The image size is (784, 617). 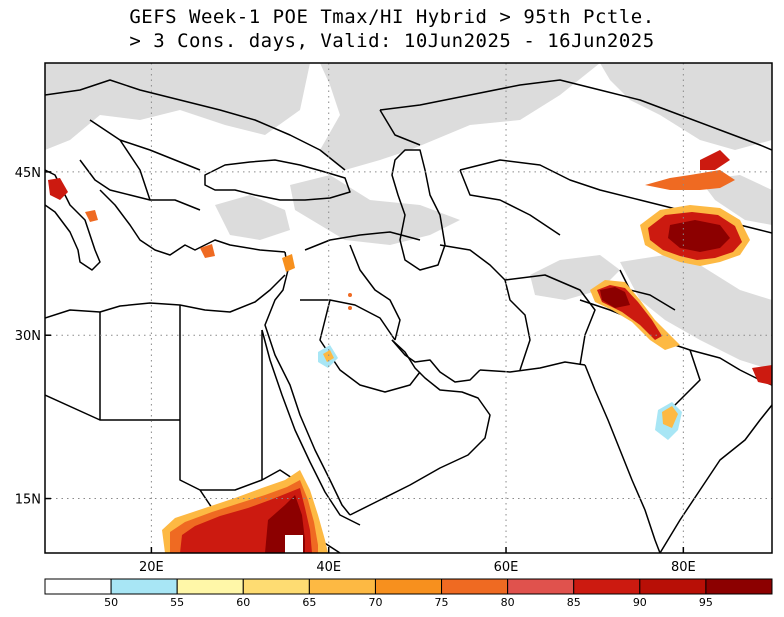 I want to click on lon-tick-label: 80E, so click(x=683, y=567).